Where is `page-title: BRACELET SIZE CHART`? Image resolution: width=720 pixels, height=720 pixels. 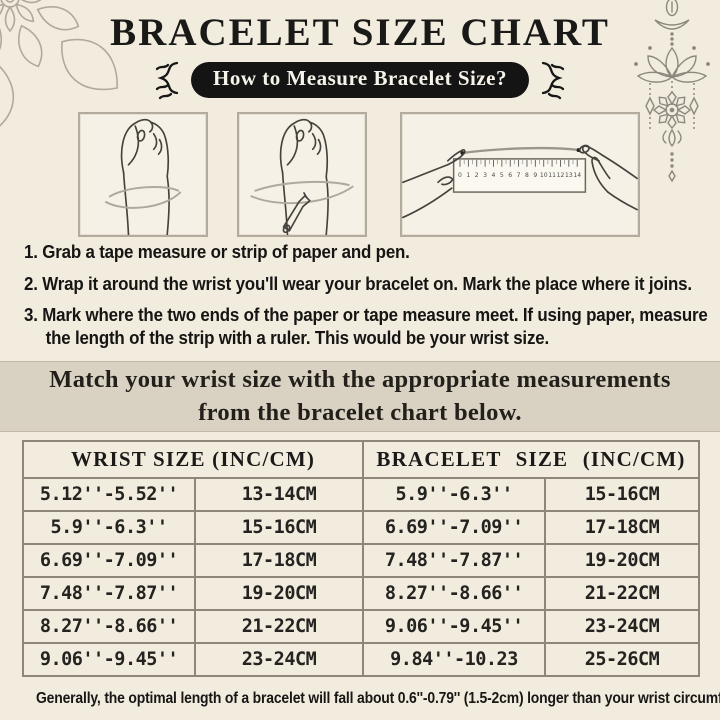
page-title: BRACELET SIZE CHART is located at coordinates (360, 32).